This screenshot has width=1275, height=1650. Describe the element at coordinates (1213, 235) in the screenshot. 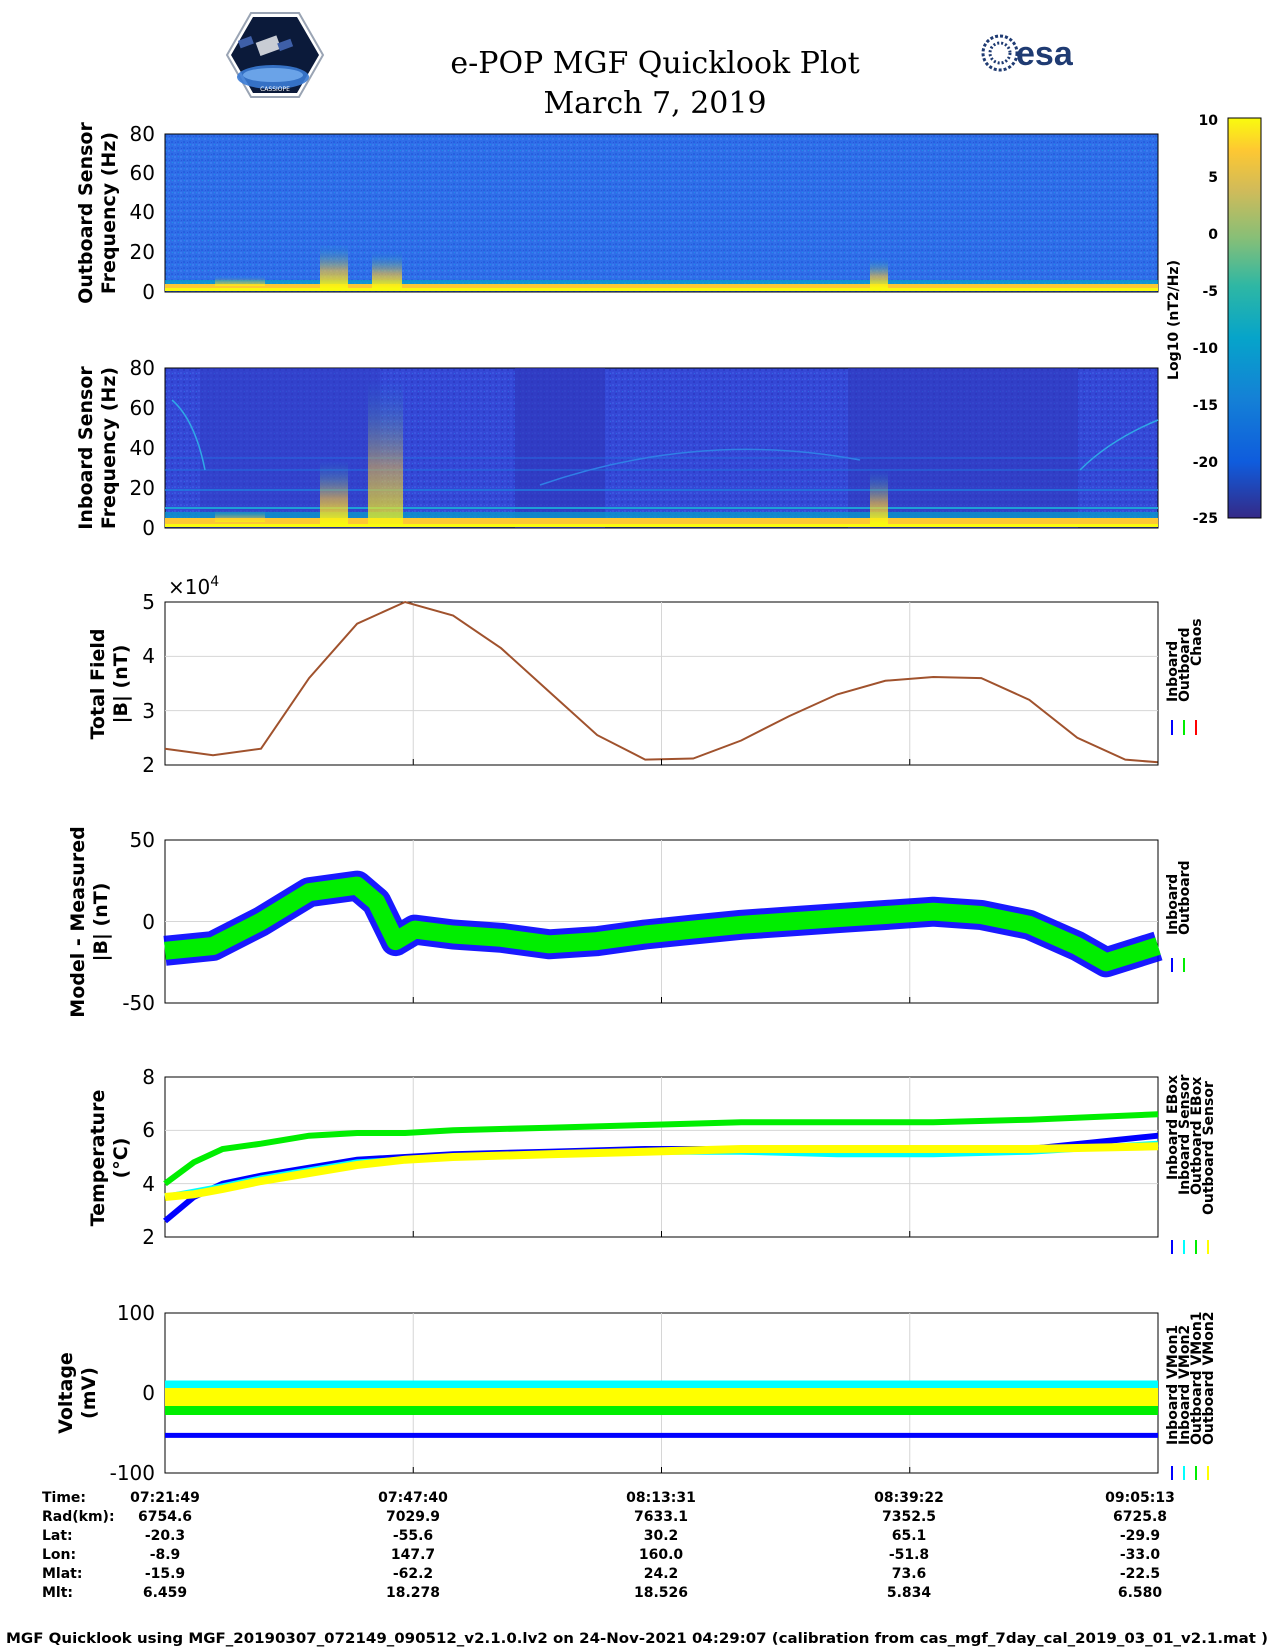

I see `colorbar-tick: 0` at that location.